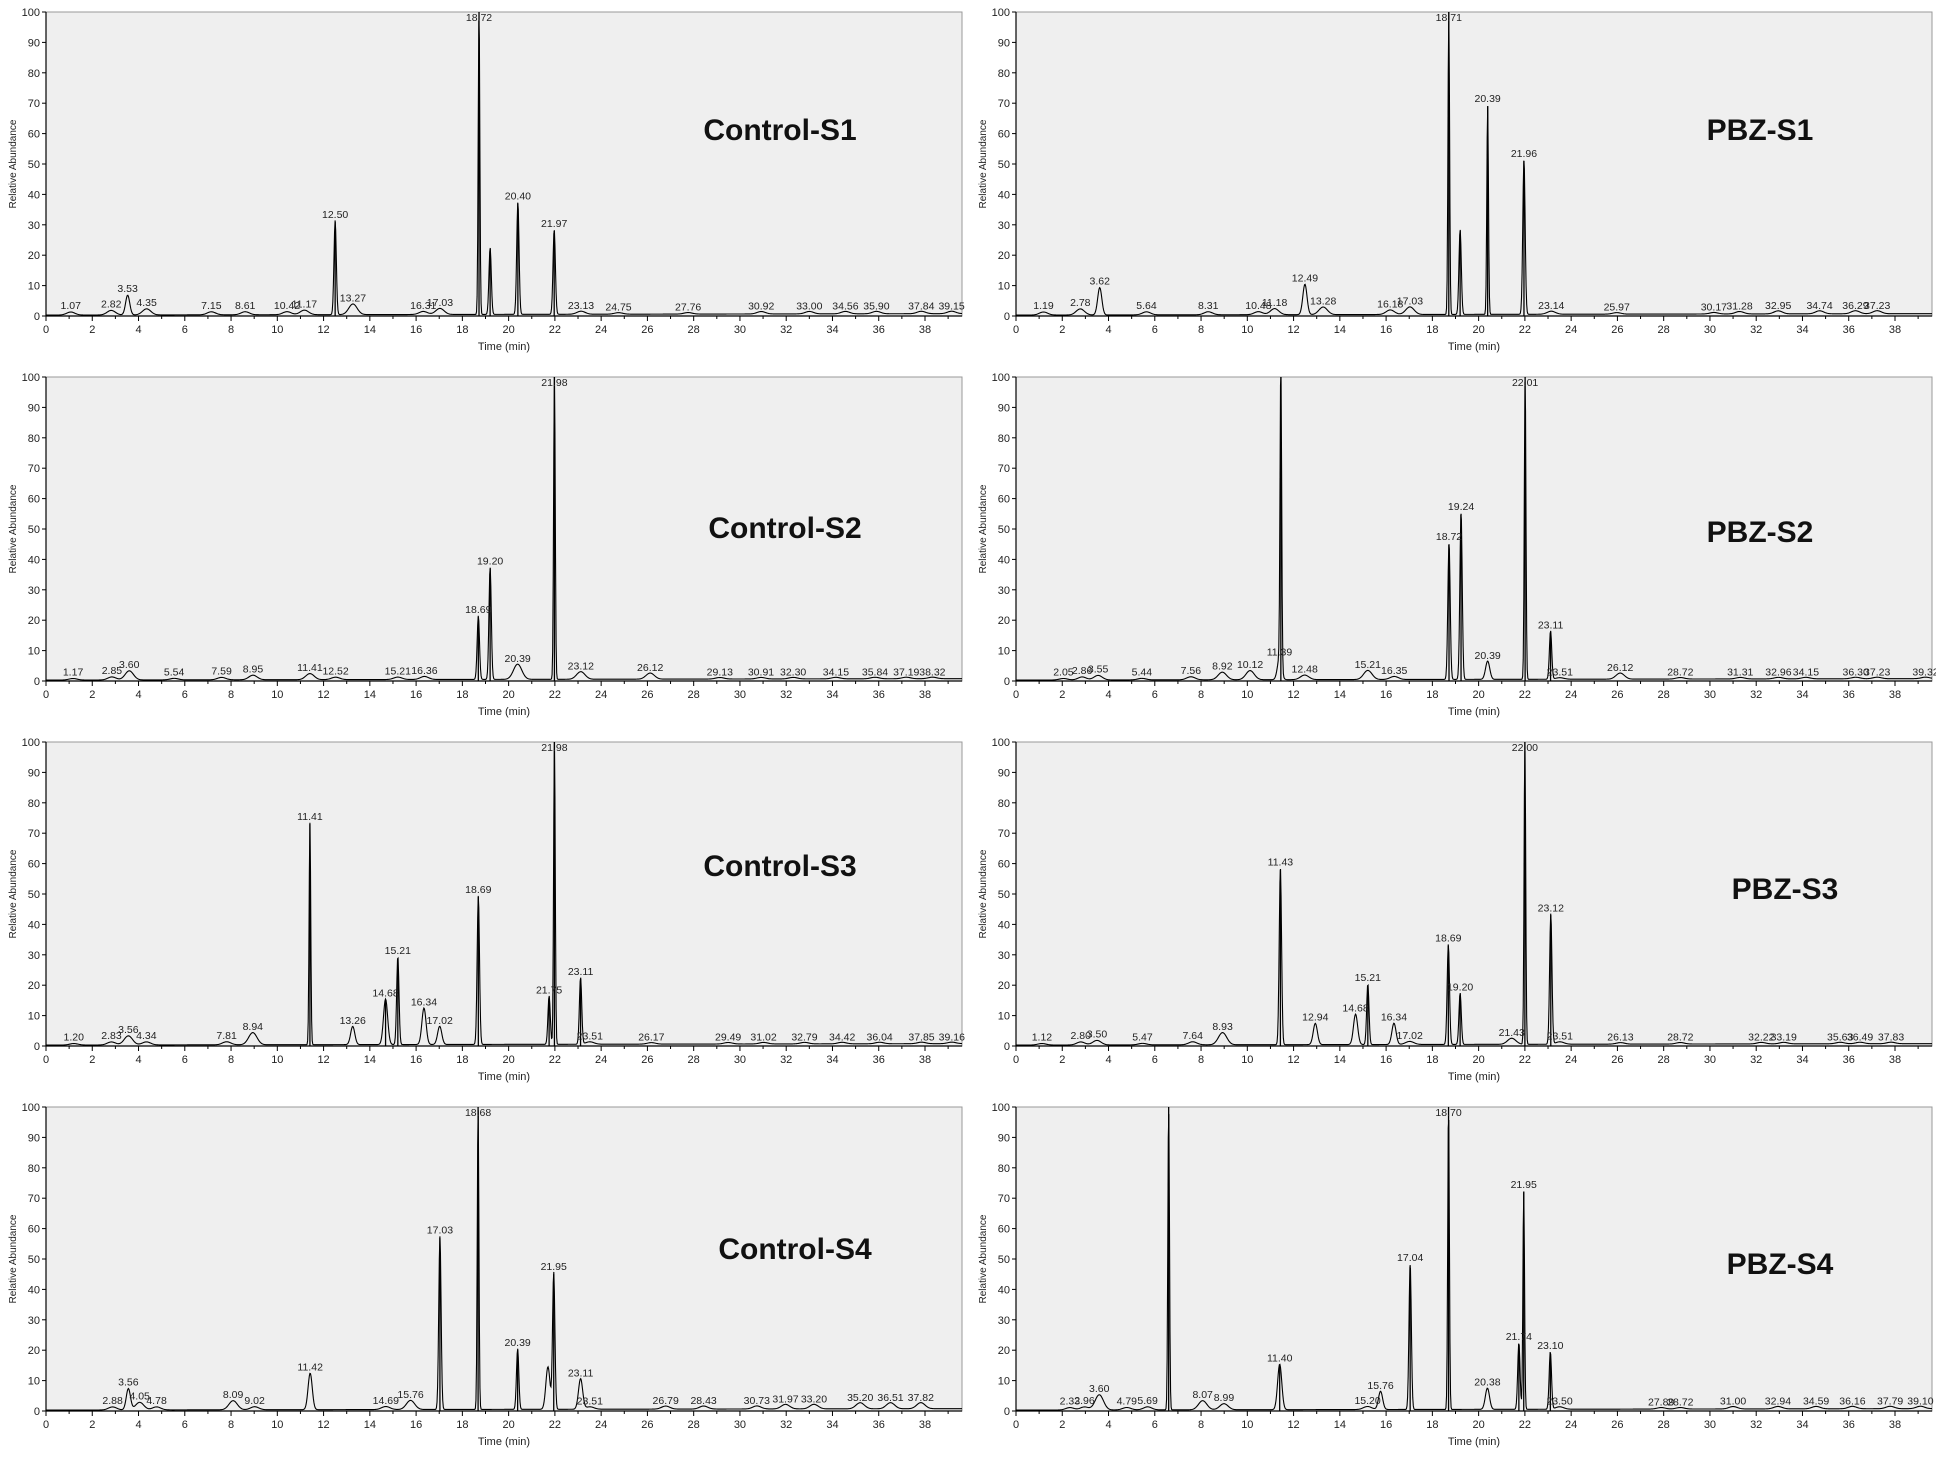 This screenshot has width=1940, height=1459. What do you see at coordinates (983, 1258) in the screenshot?
I see `y-axis-title: Relative Abundance` at bounding box center [983, 1258].